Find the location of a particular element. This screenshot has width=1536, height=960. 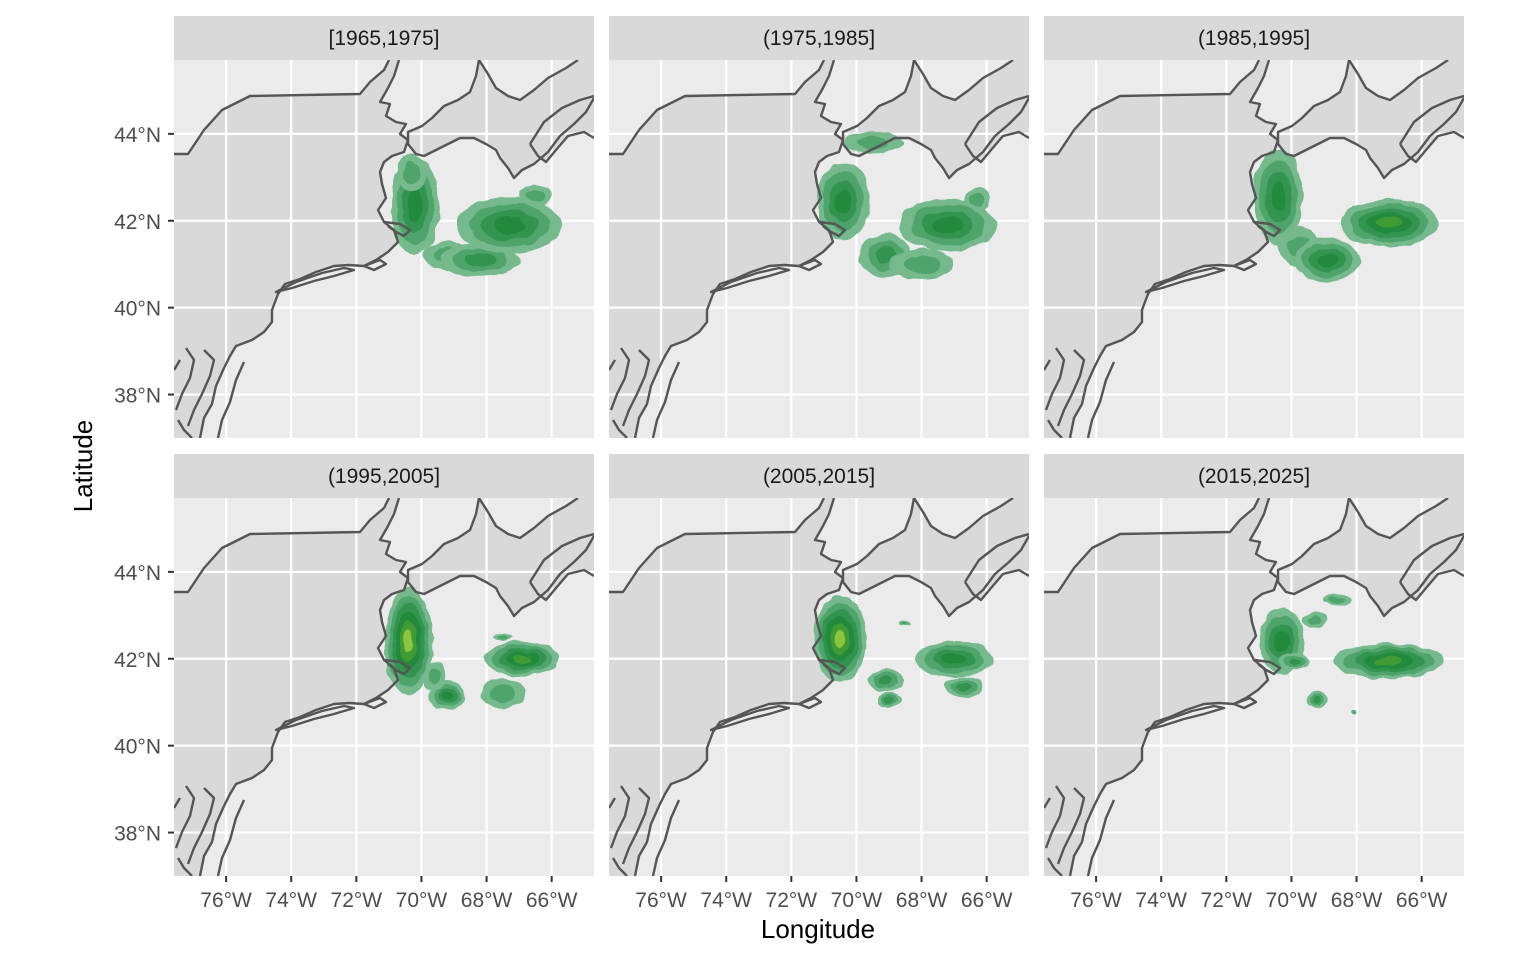

x-axis-title: Longitude is located at coordinates (818, 929).